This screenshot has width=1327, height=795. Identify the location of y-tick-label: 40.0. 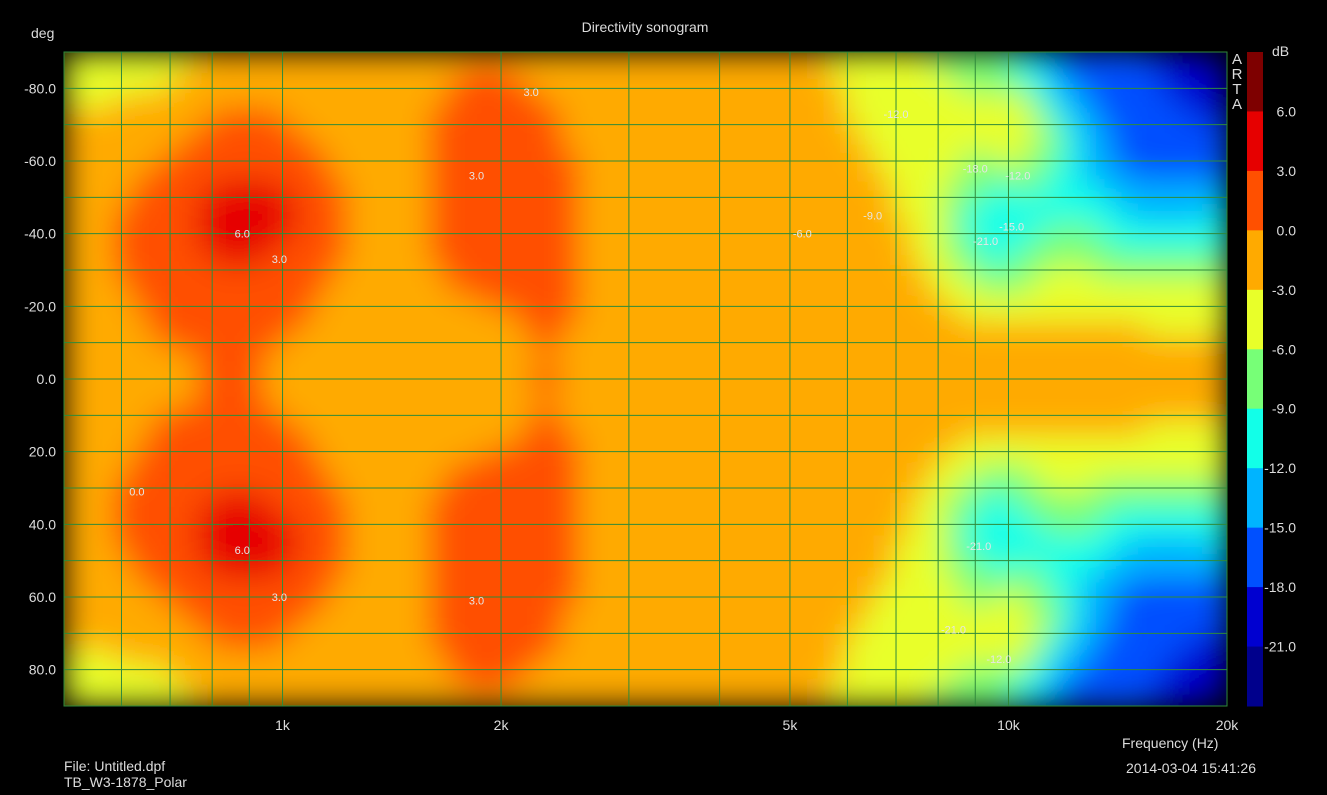
(42, 524).